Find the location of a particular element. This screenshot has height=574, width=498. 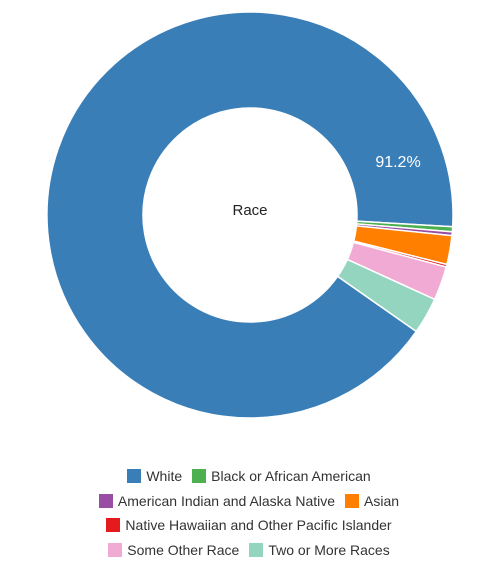

legend-label: American Indian and Alaska Native is located at coordinates (226, 500).